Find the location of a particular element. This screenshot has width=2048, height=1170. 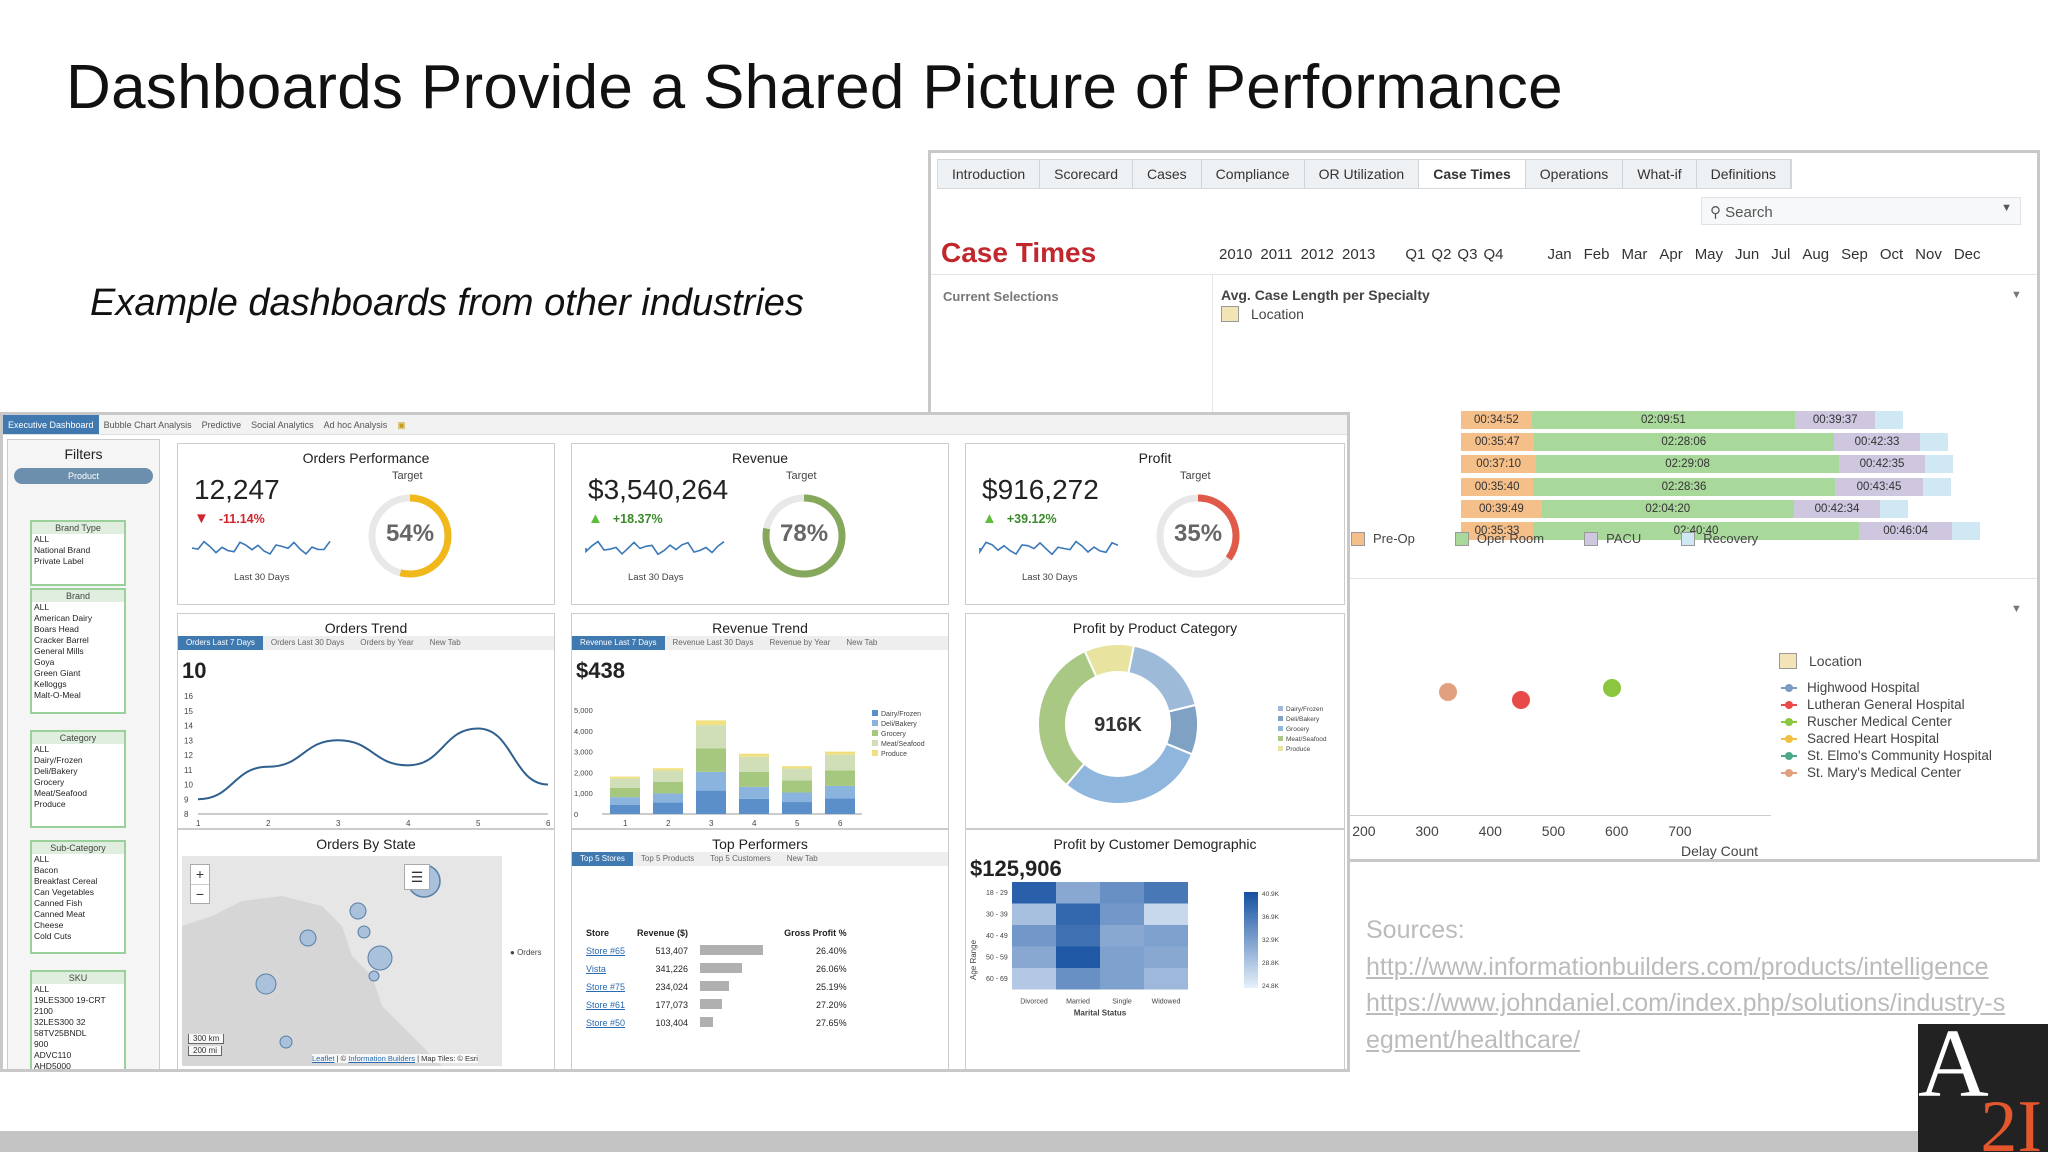

period-q2: Q2 is located at coordinates (1441, 254).